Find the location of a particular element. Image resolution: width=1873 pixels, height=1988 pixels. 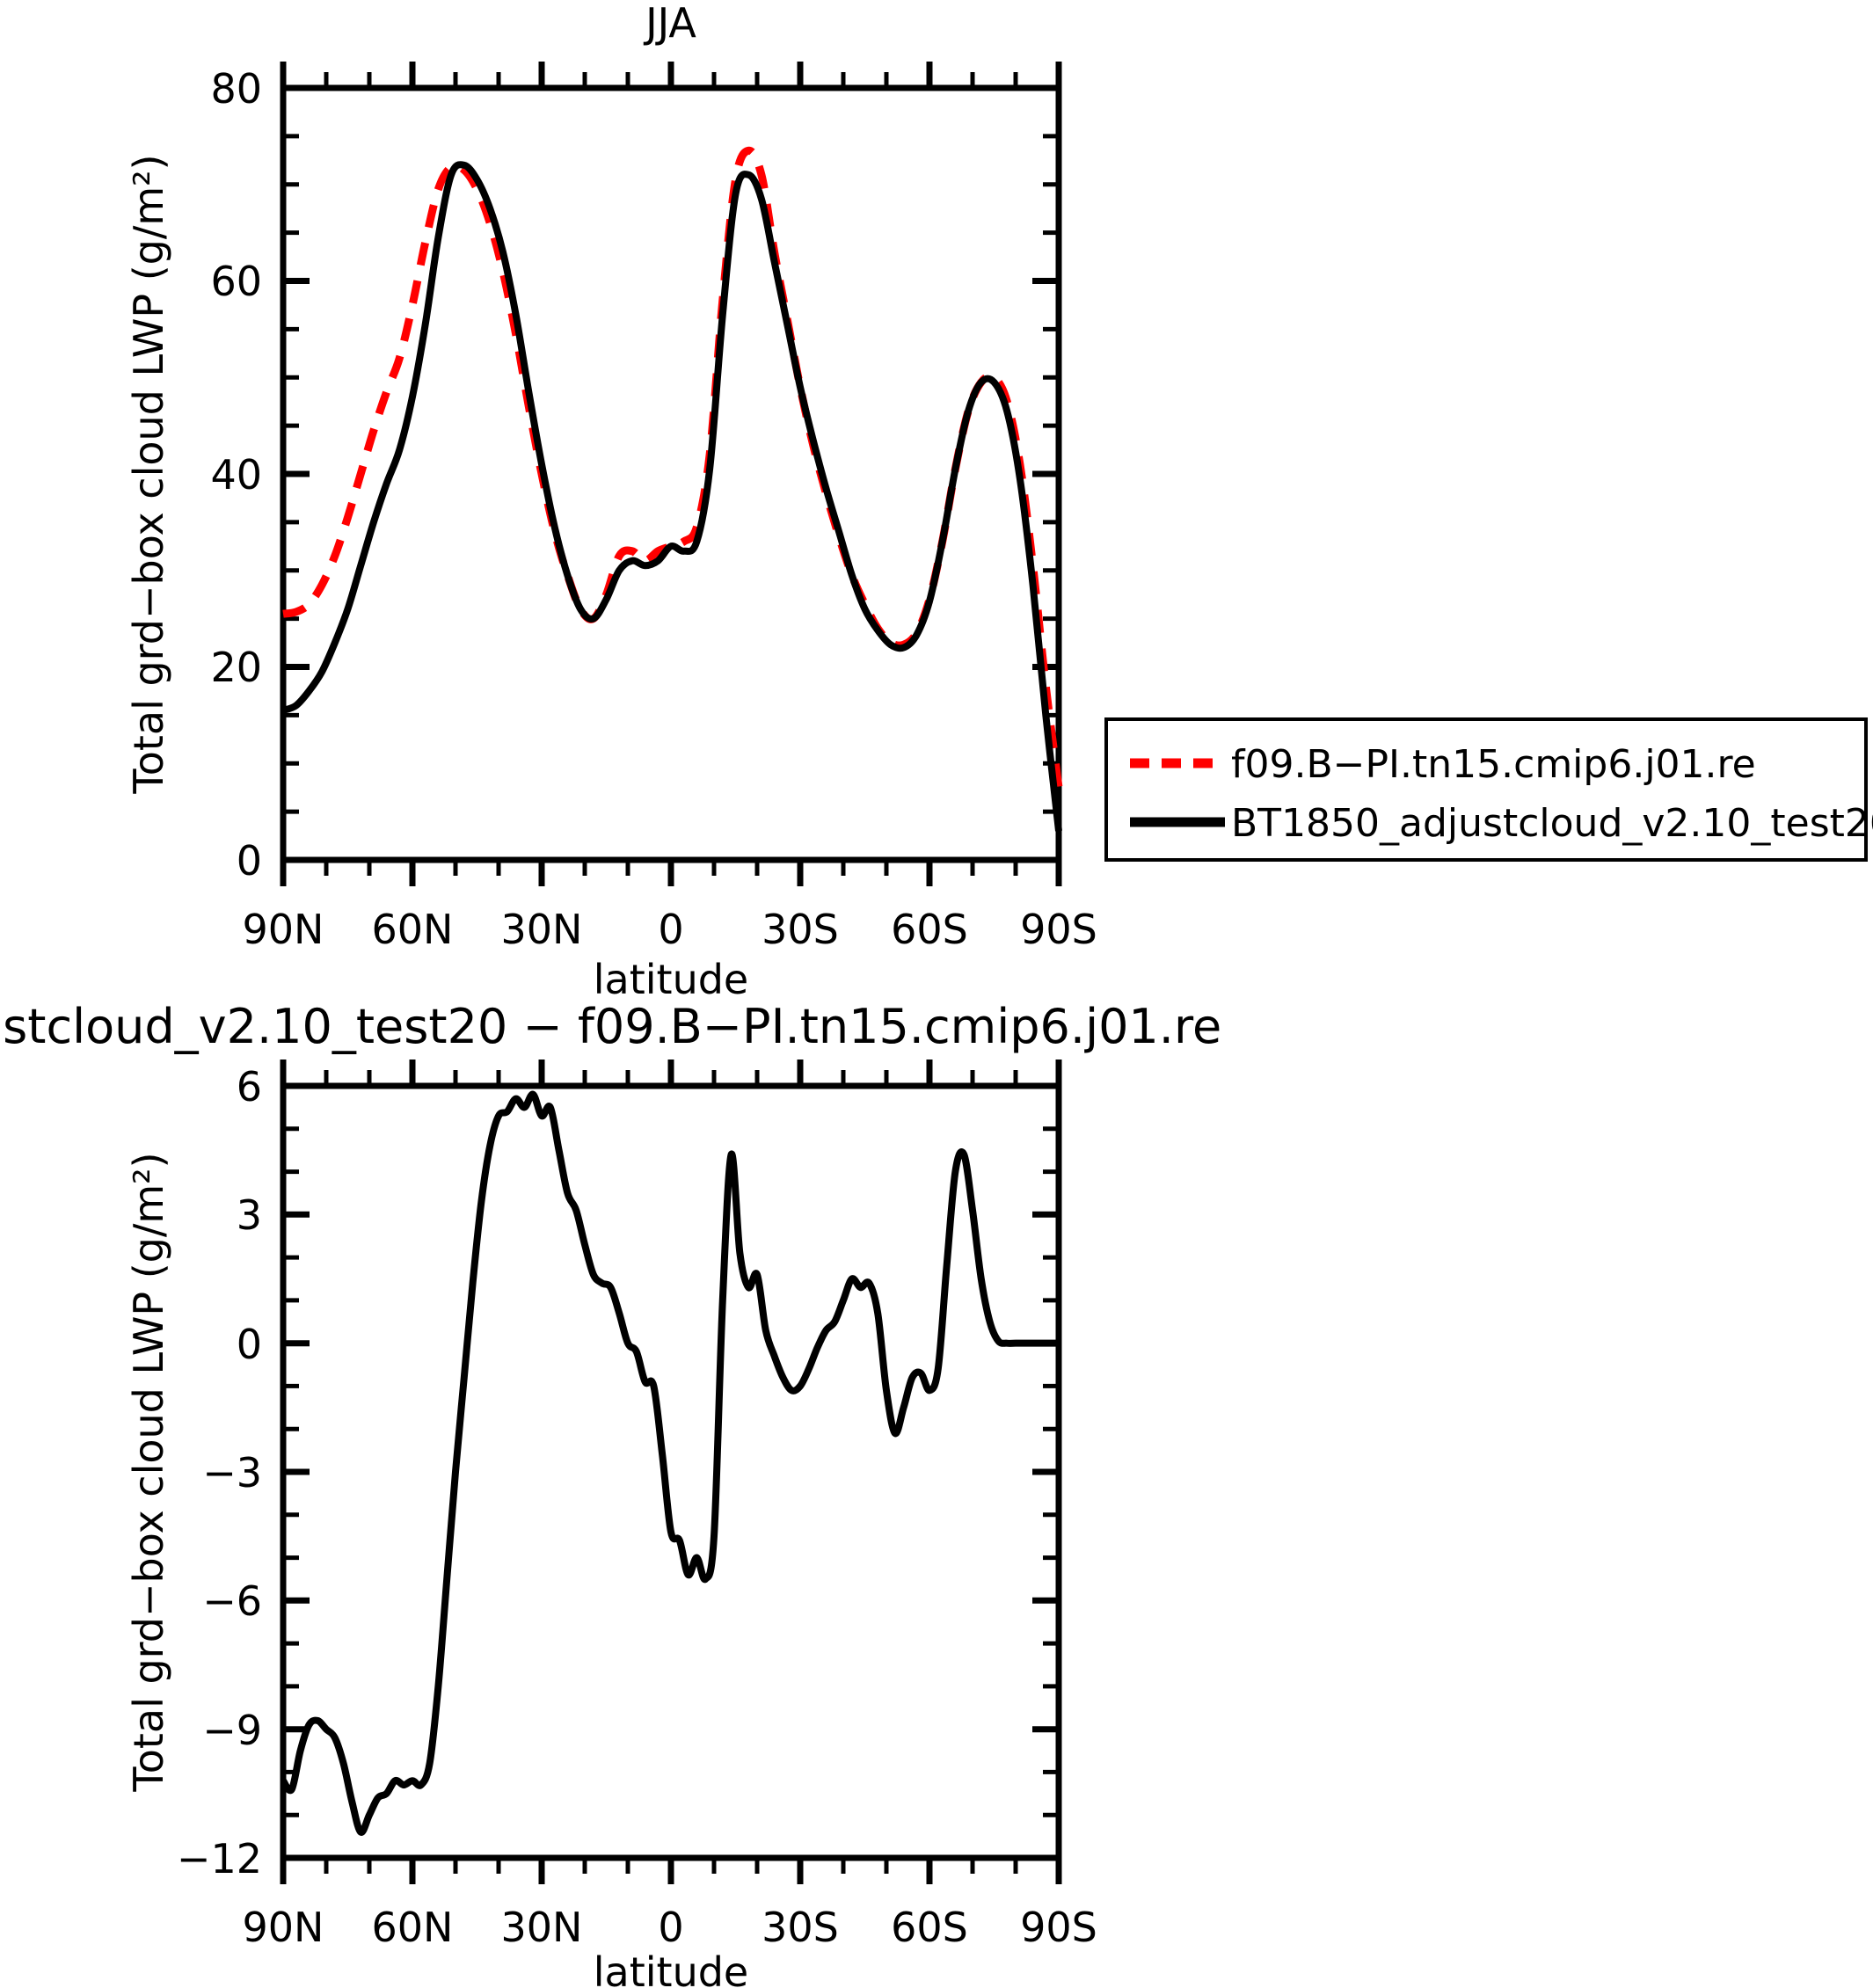

top-y-minor-ticks is located at coordinates (671, 474).